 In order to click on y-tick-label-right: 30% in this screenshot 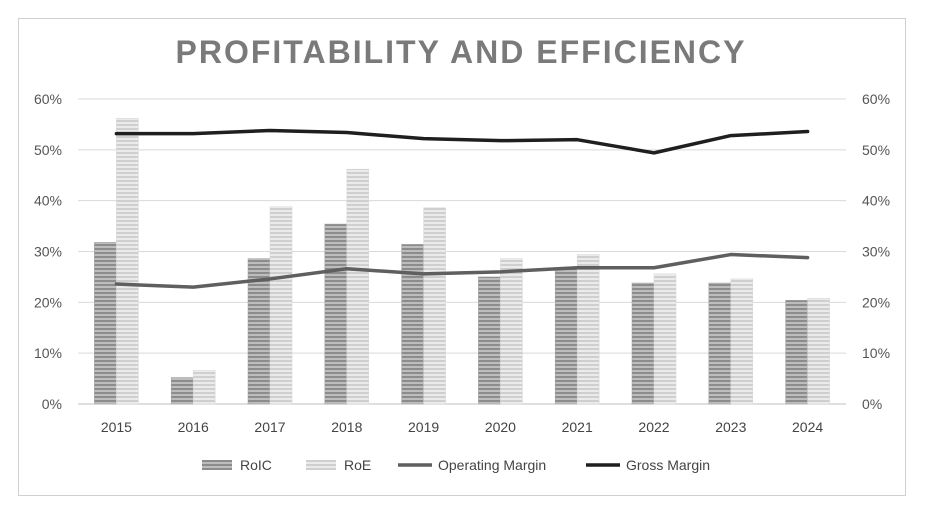, I will do `click(876, 252)`.